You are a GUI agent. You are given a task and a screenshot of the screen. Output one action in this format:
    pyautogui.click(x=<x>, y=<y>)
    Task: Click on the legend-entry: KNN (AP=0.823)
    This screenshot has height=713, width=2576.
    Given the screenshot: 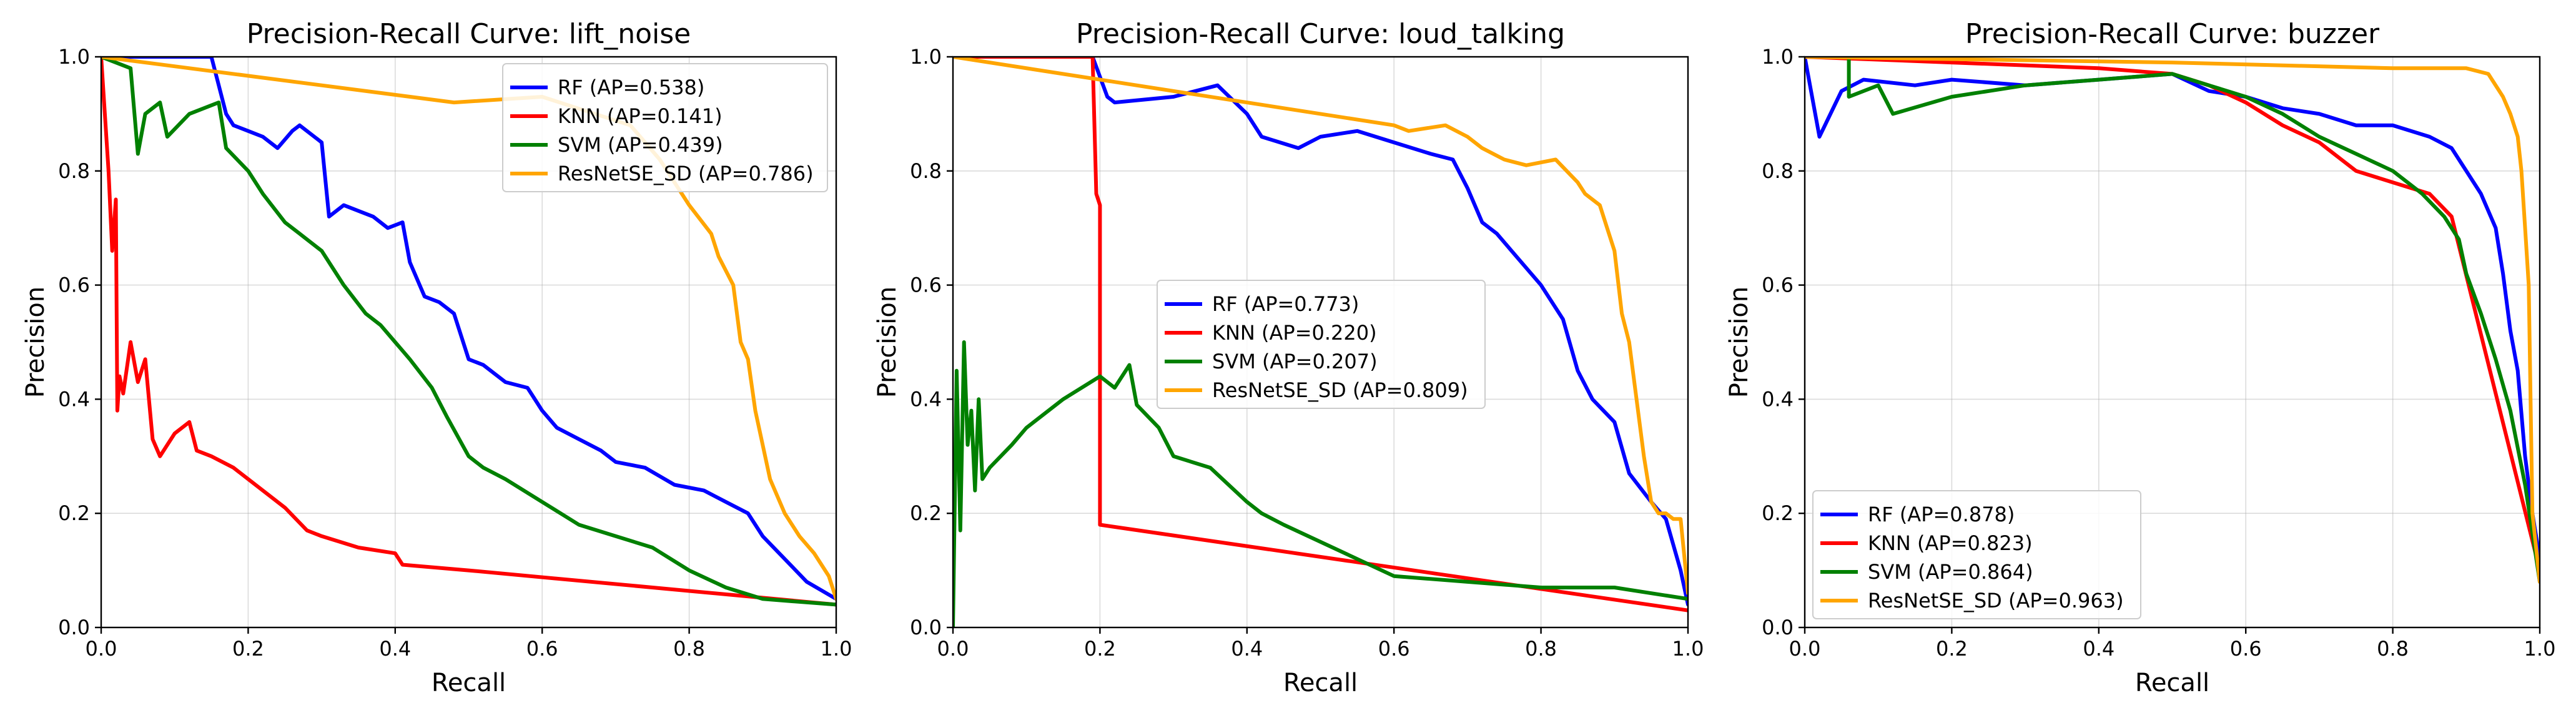 What is the action you would take?
    pyautogui.click(x=1951, y=543)
    